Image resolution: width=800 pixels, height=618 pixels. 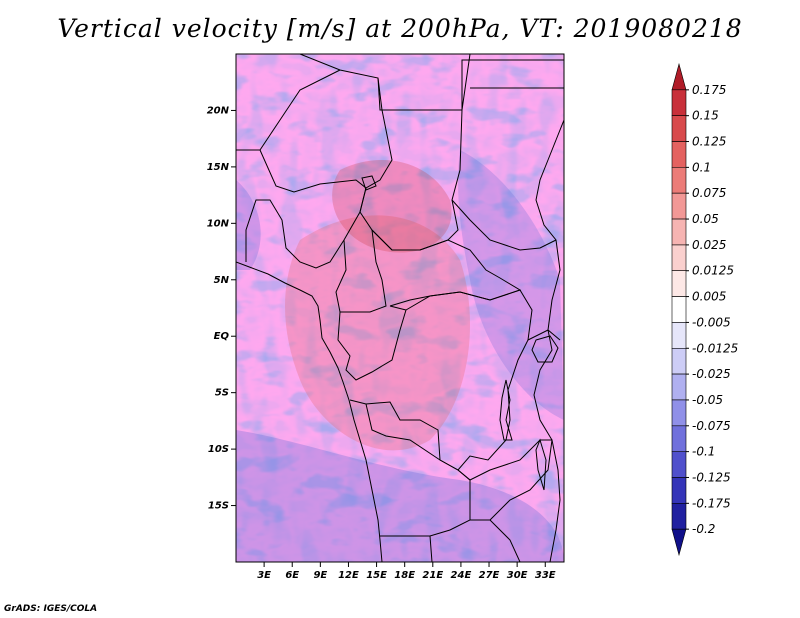 I want to click on longitude-axis: 3E 6E 9E 12E 15E 18E 21E 24E 27E 30E 33E, so click(x=406, y=571).